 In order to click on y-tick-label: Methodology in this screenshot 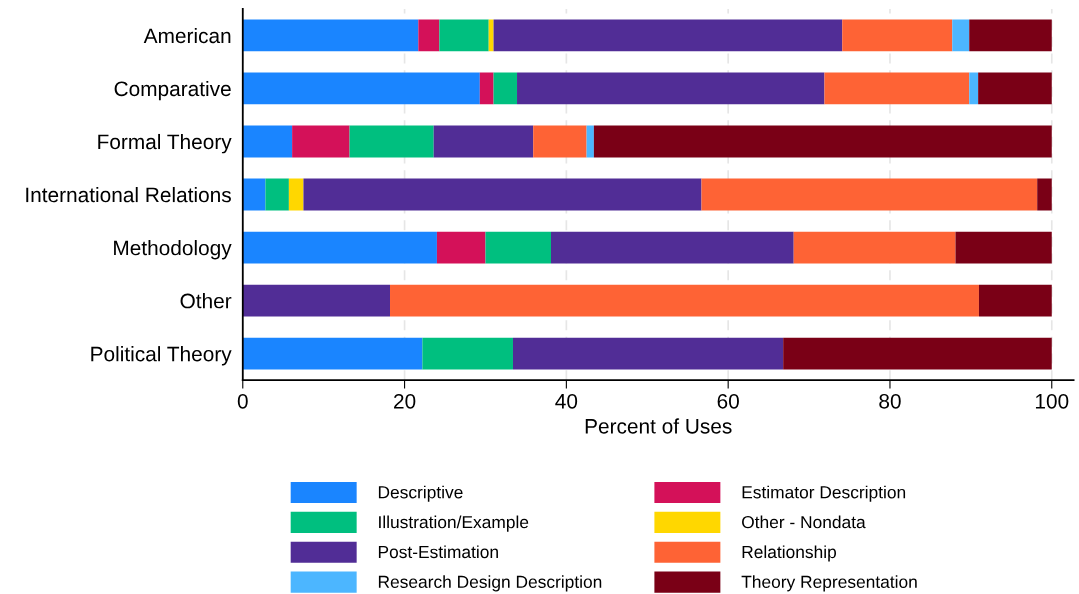, I will do `click(173, 250)`.